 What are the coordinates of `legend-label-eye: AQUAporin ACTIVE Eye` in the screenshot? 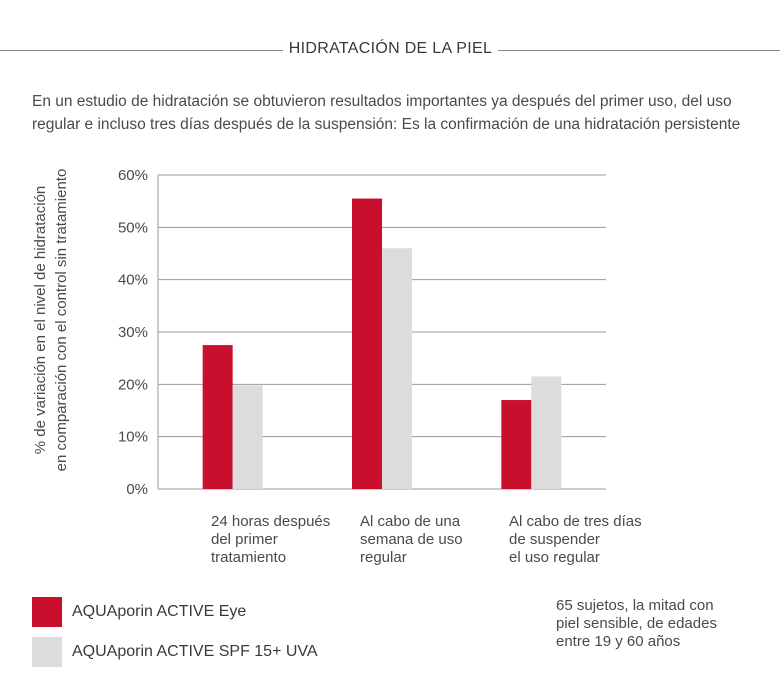 It's located at (159, 611).